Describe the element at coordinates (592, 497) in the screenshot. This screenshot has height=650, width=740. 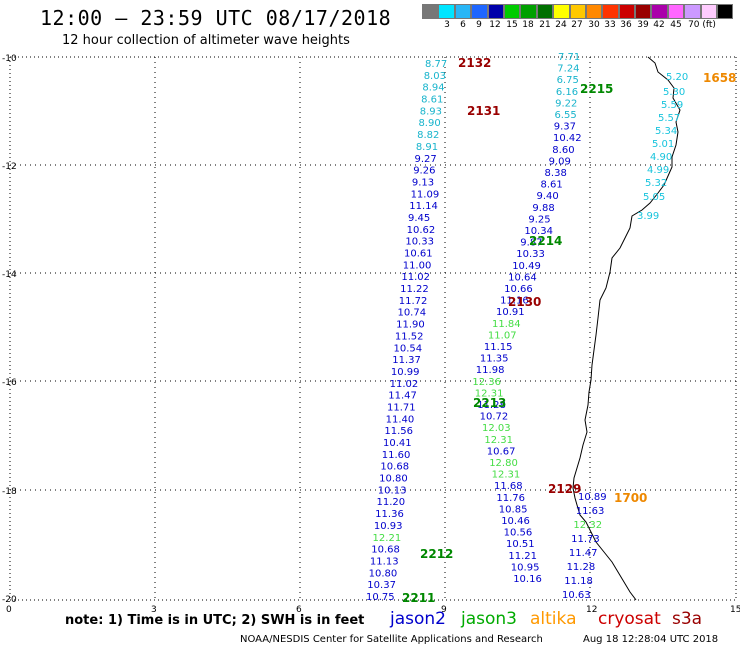
I see `swh-value: 10.89` at that location.